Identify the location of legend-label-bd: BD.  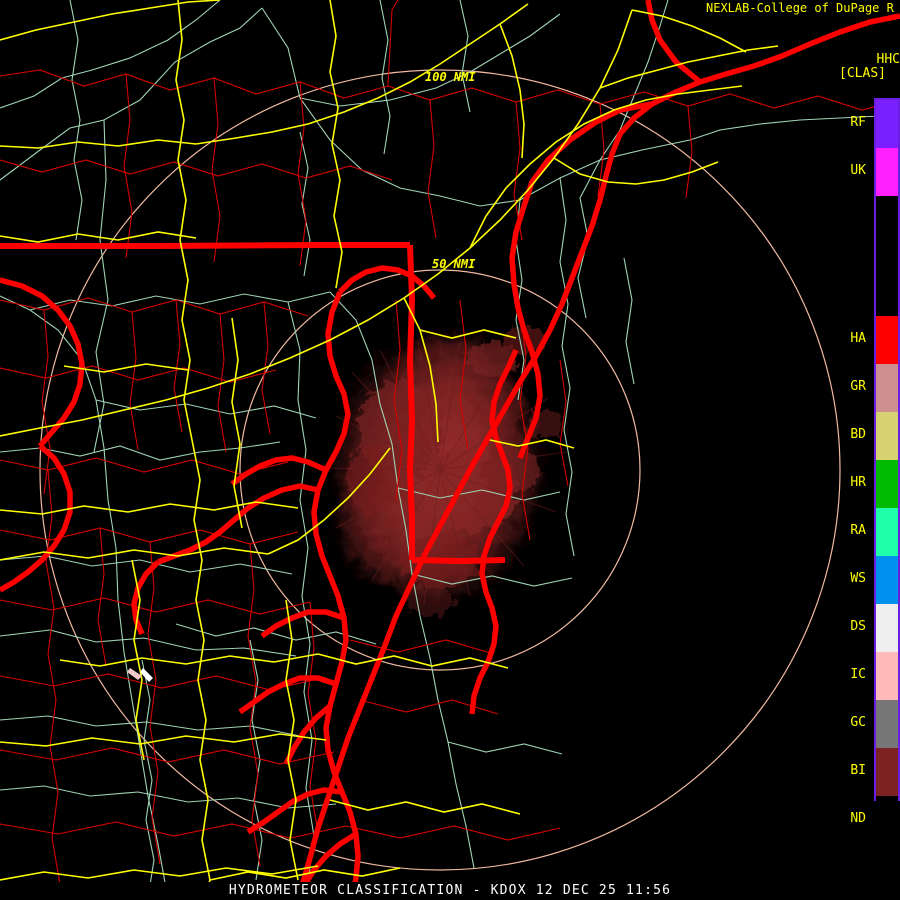
(858, 434).